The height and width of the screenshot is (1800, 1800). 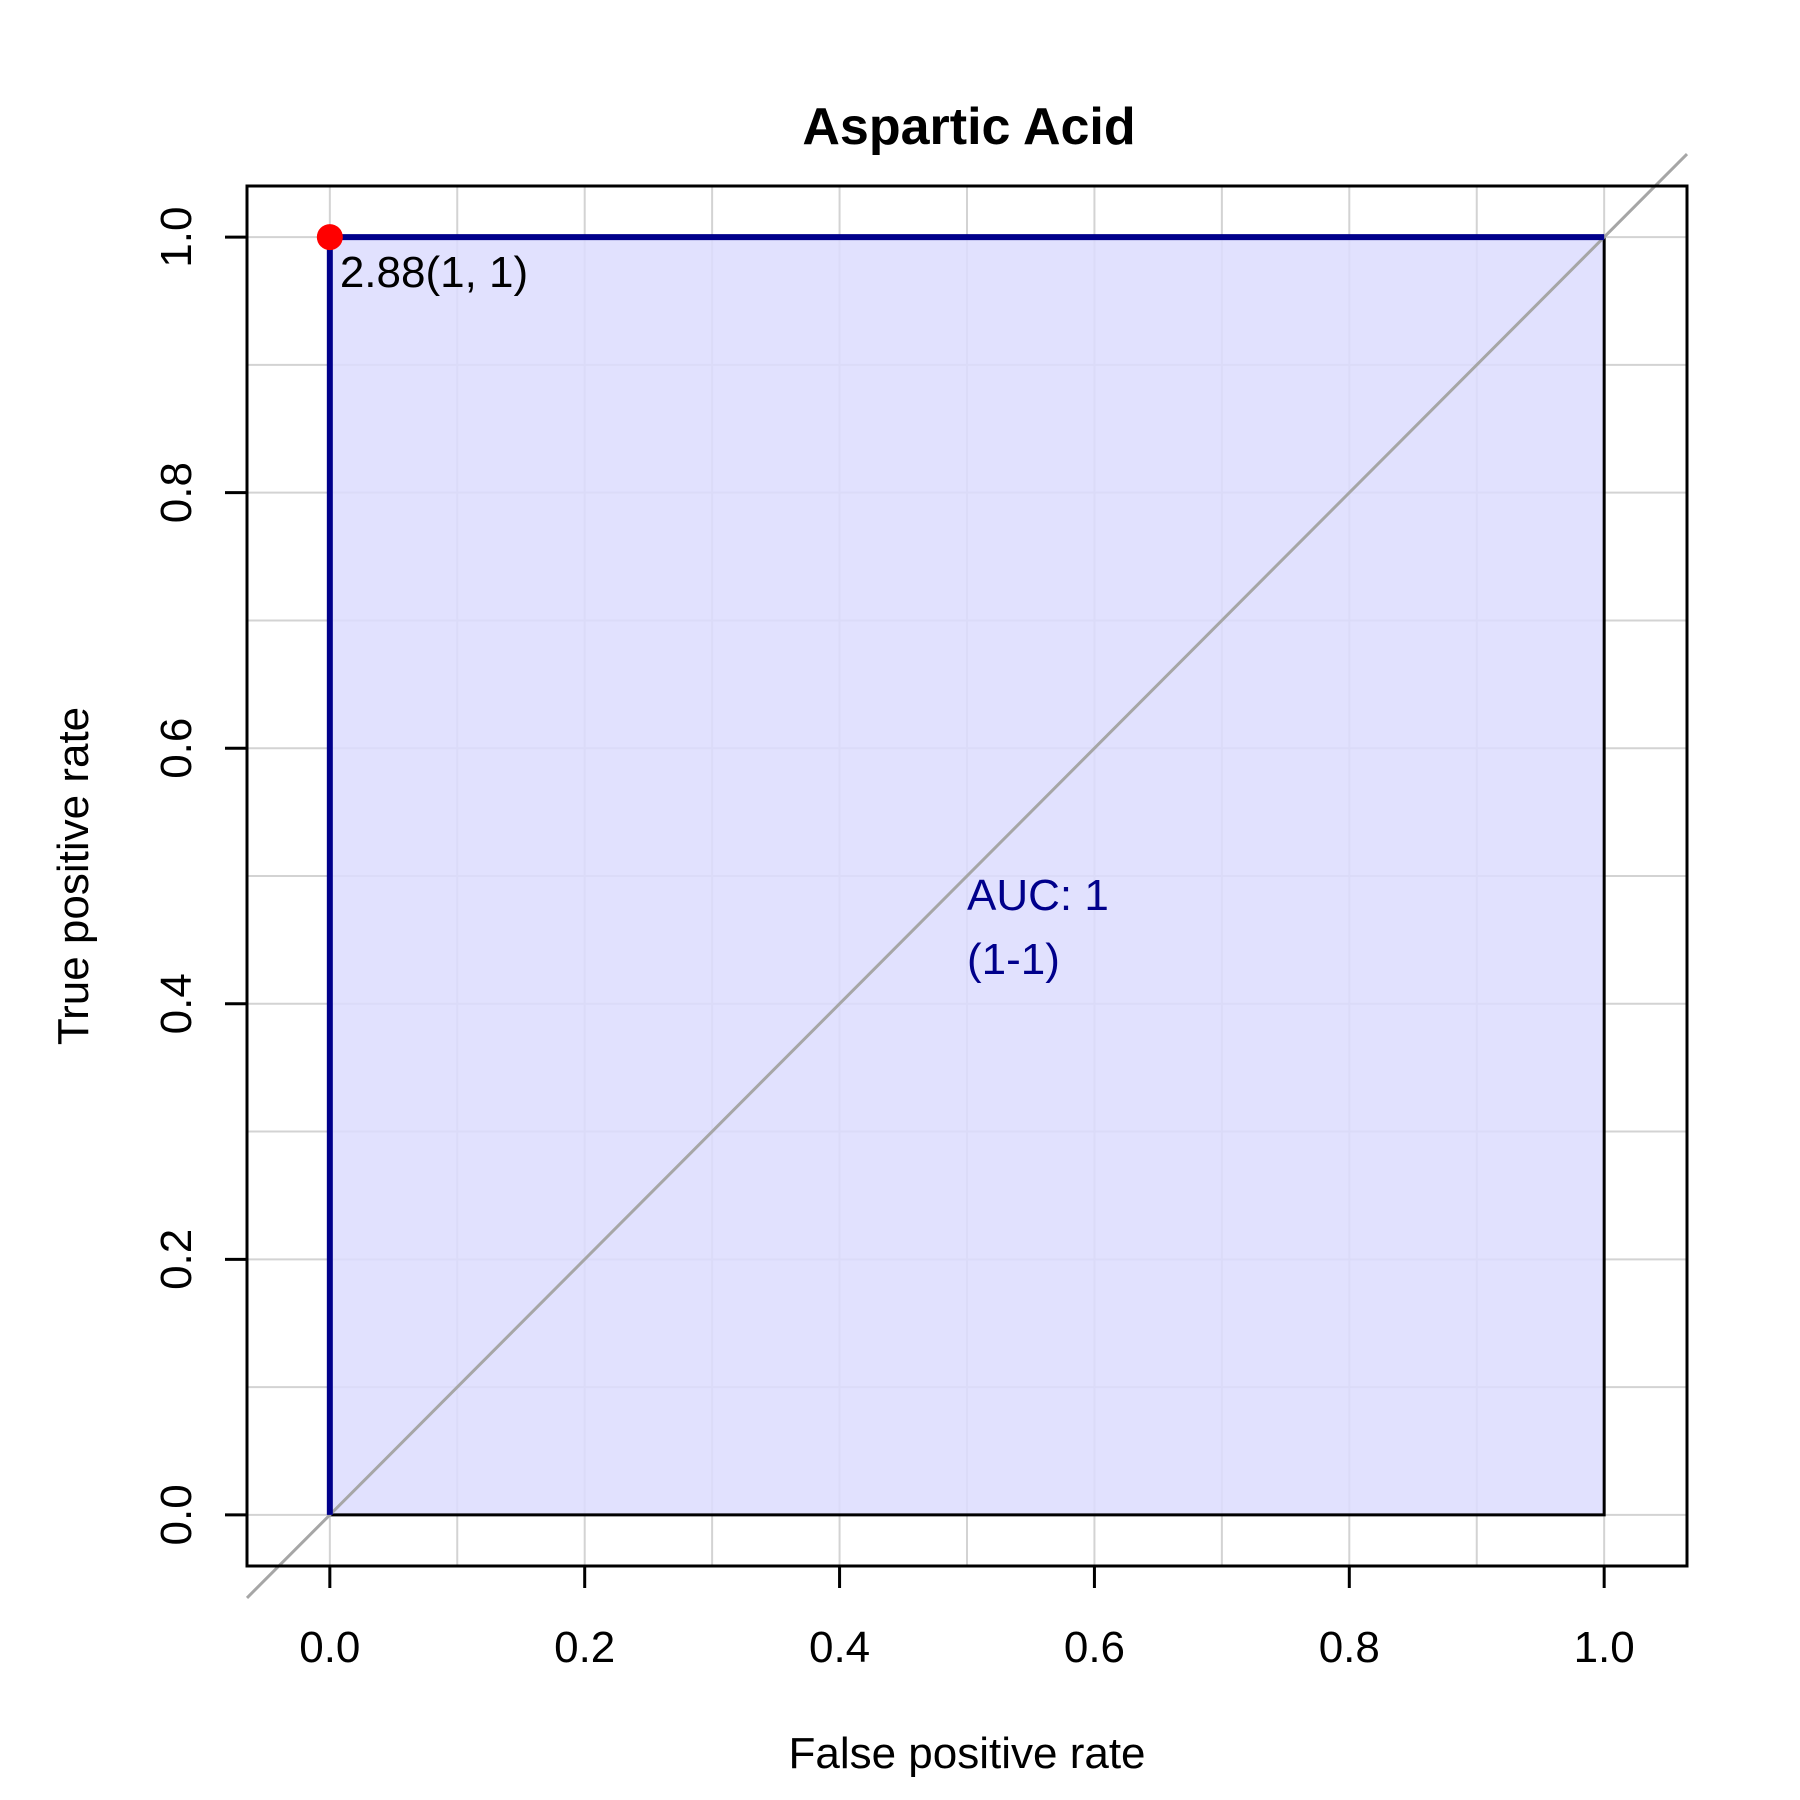 I want to click on y-axis-ticks: 0.0 0.2 0.4 0.6 0.8 1.0, so click(x=199, y=876).